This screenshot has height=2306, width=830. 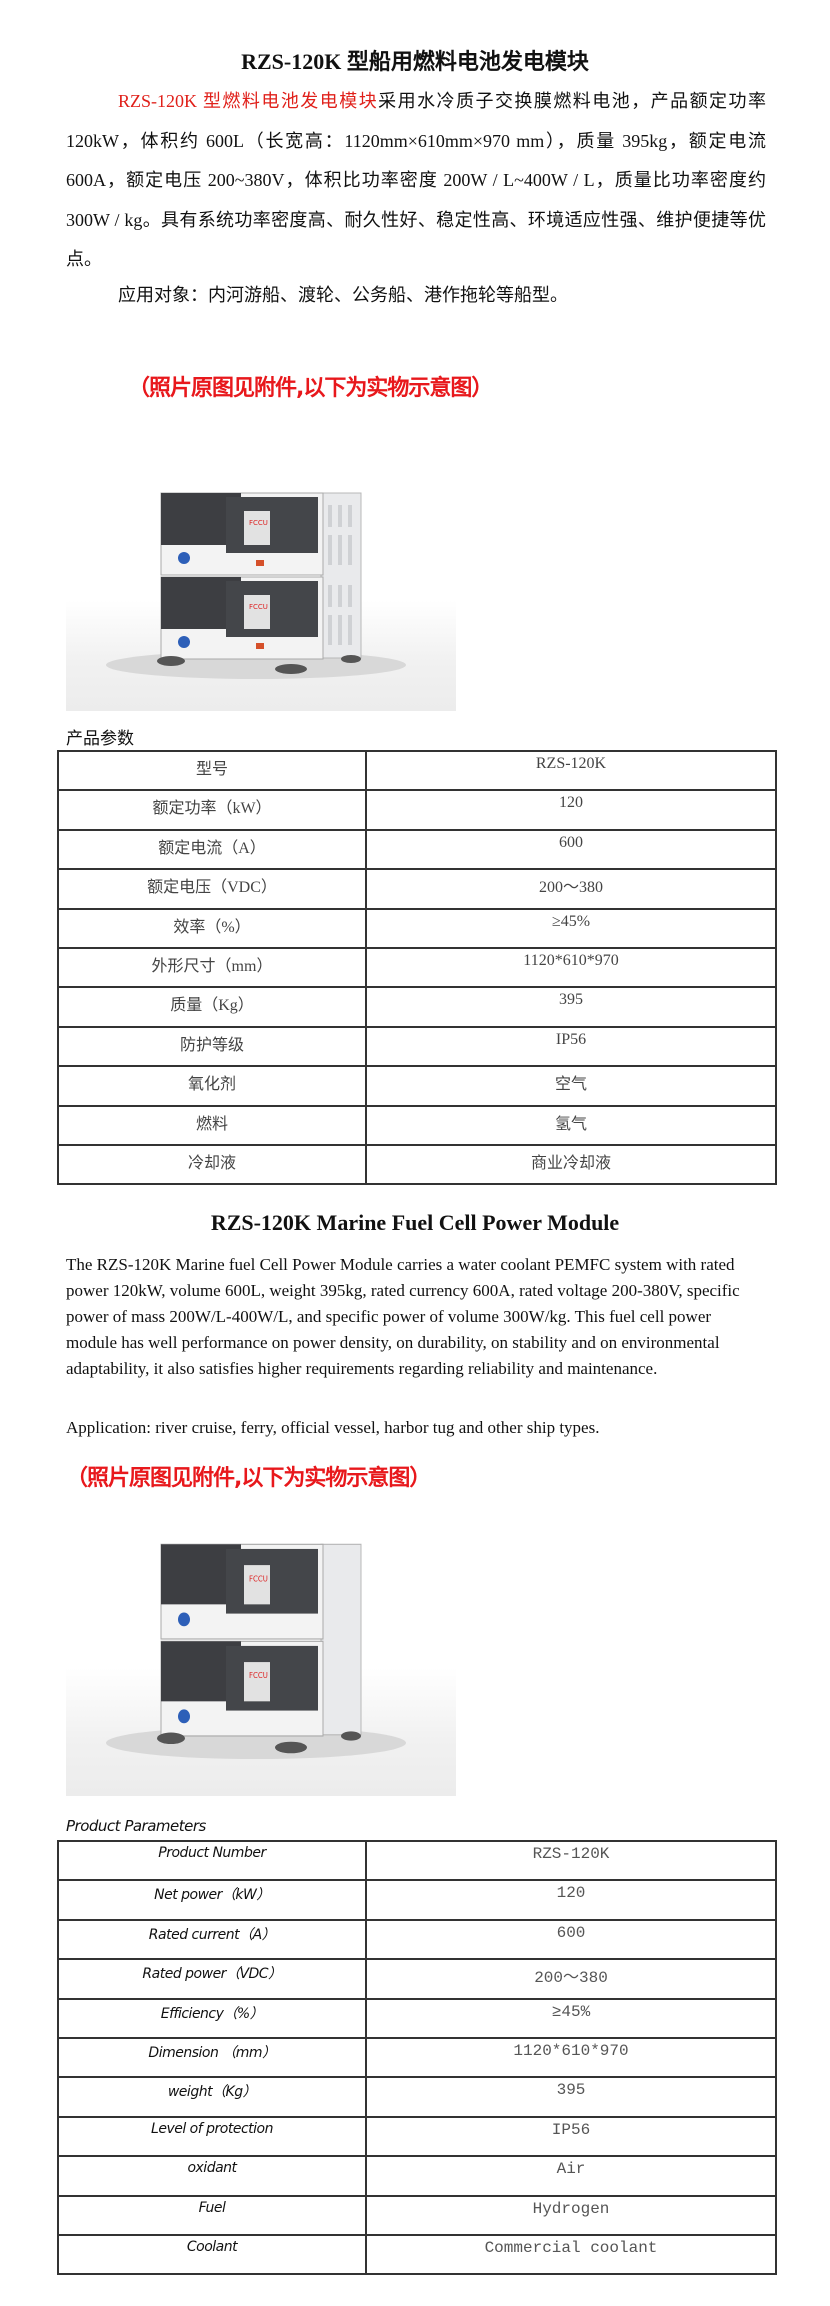 I want to click on param-label: 额定功率（kW）, so click(x=212, y=810).